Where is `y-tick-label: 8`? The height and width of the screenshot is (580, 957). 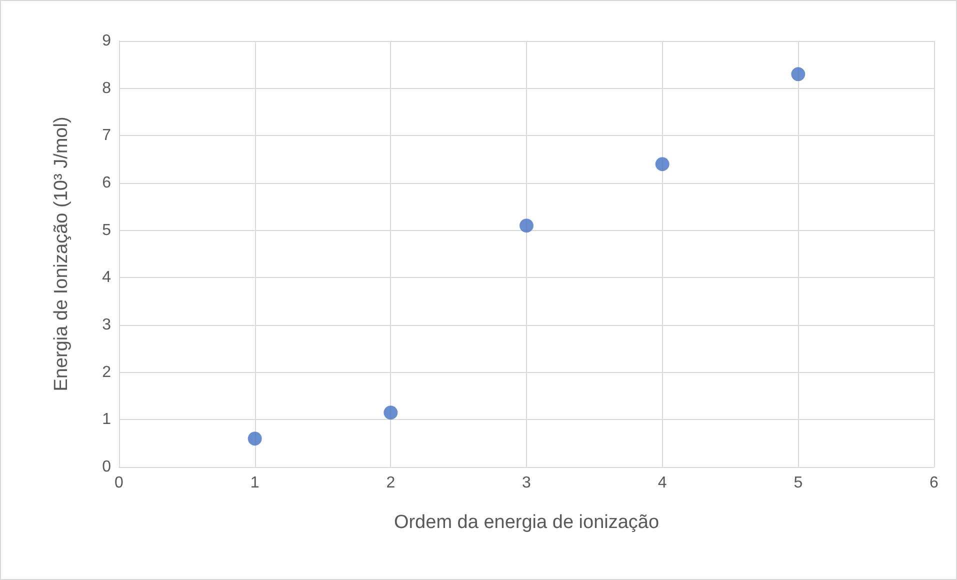
y-tick-label: 8 is located at coordinates (107, 88).